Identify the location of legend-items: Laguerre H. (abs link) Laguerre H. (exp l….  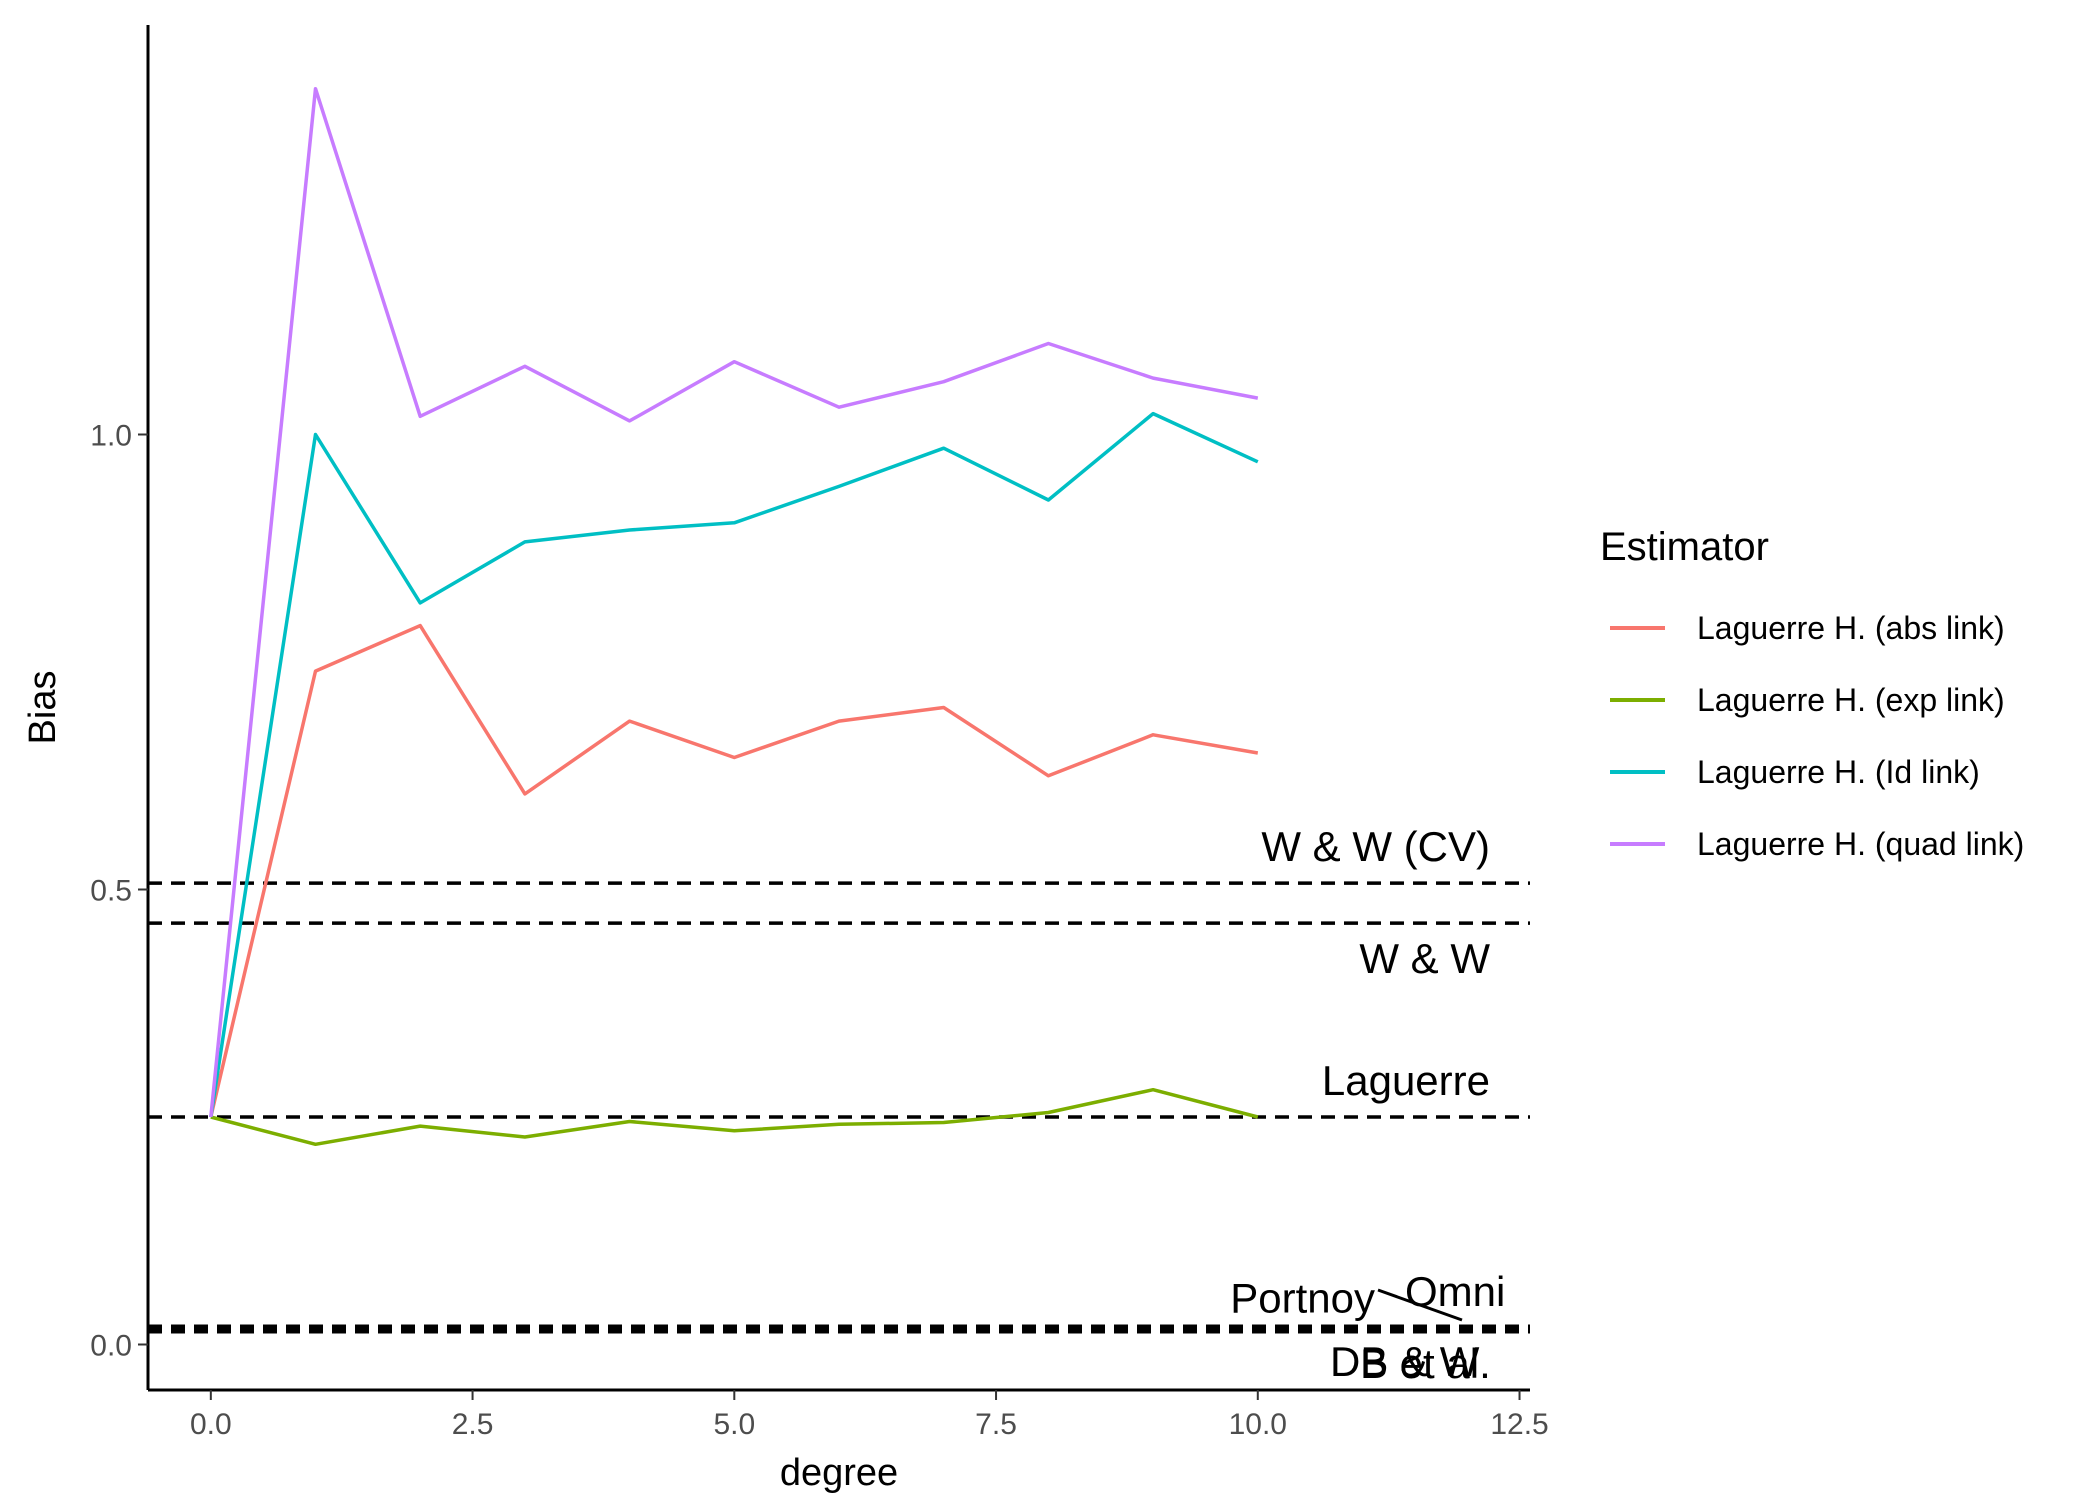
(1817, 736).